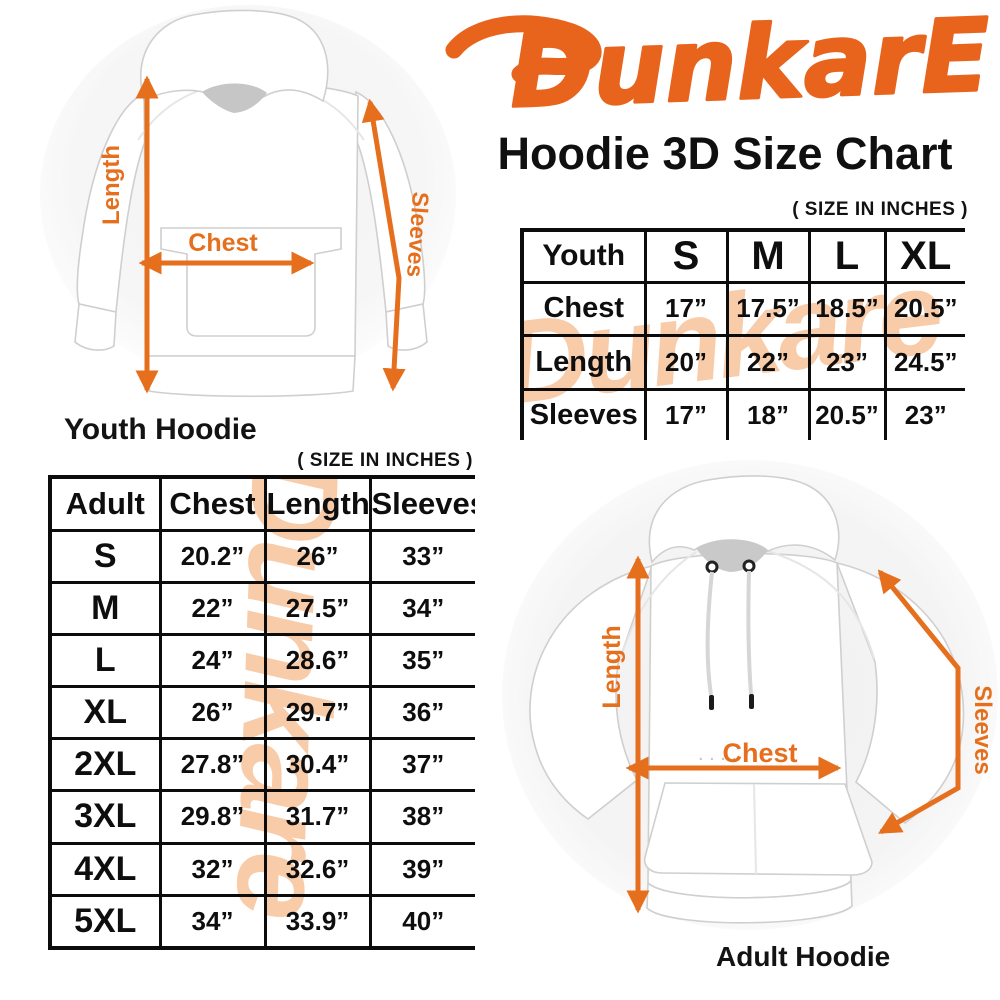 This screenshot has width=1000, height=1000. I want to click on table-cell: 31.7”, so click(317, 817).